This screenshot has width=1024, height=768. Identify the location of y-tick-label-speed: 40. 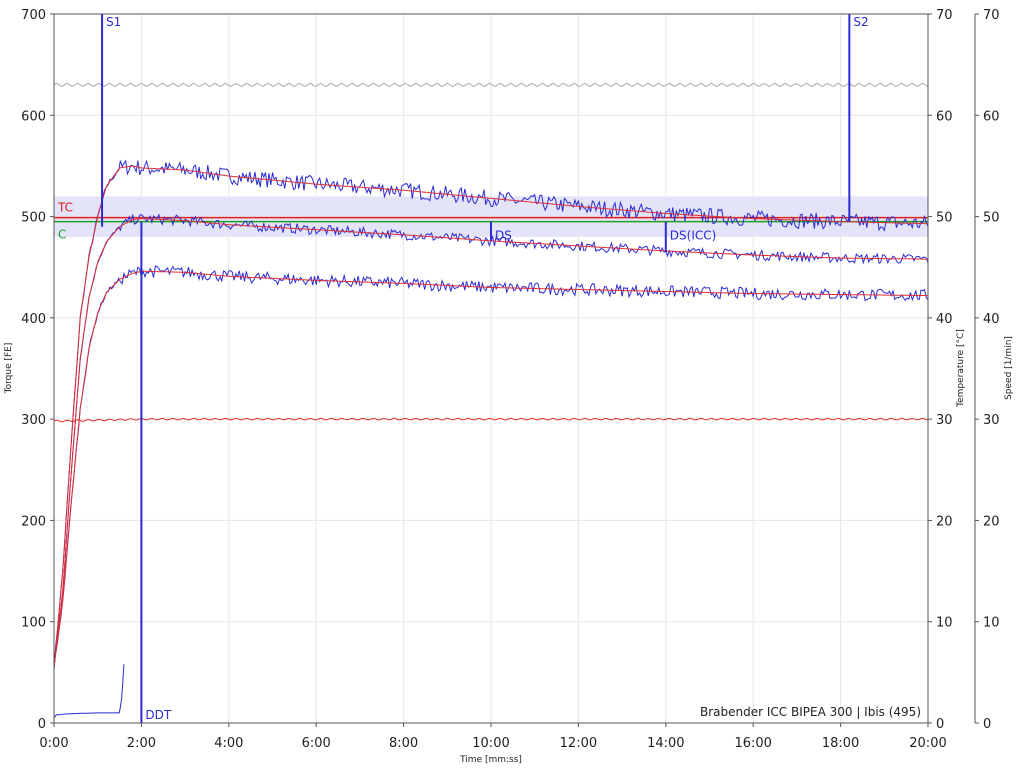
(991, 319).